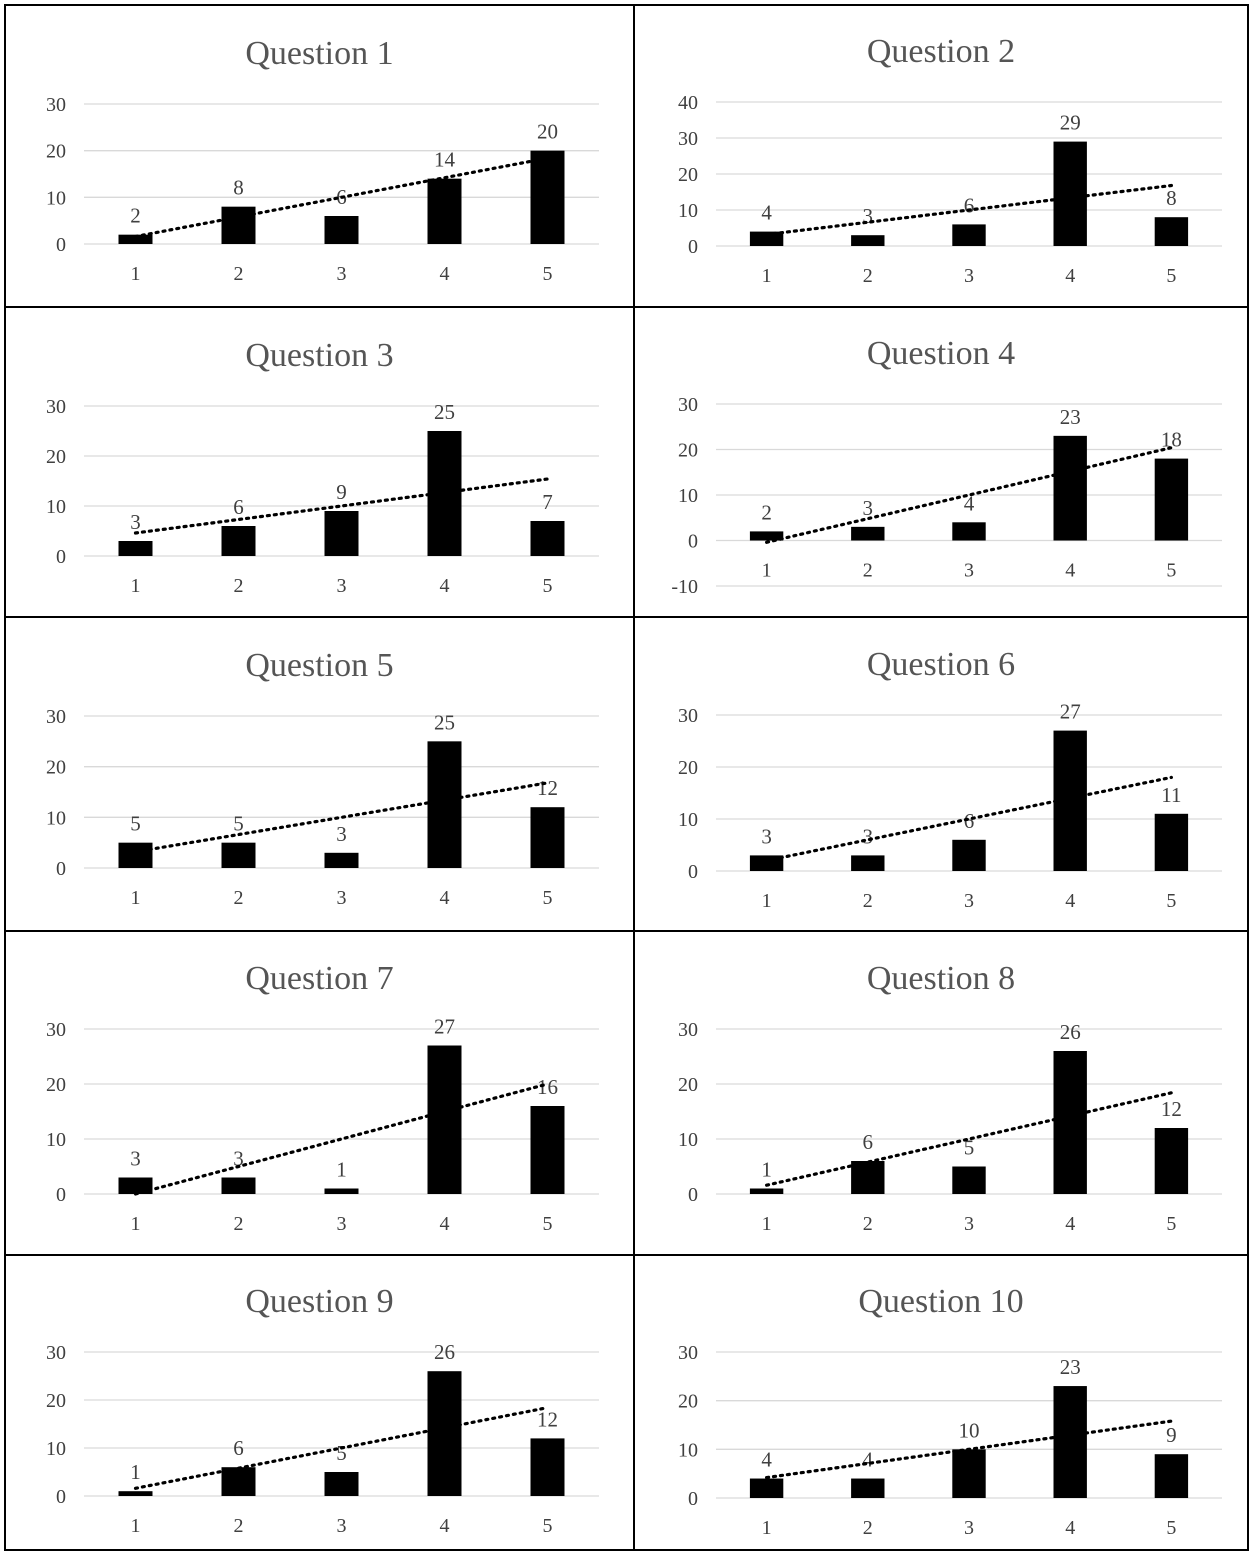 Image resolution: width=1251 pixels, height=1551 pixels. Describe the element at coordinates (941, 51) in the screenshot. I see `chart-title: Question 2` at that location.